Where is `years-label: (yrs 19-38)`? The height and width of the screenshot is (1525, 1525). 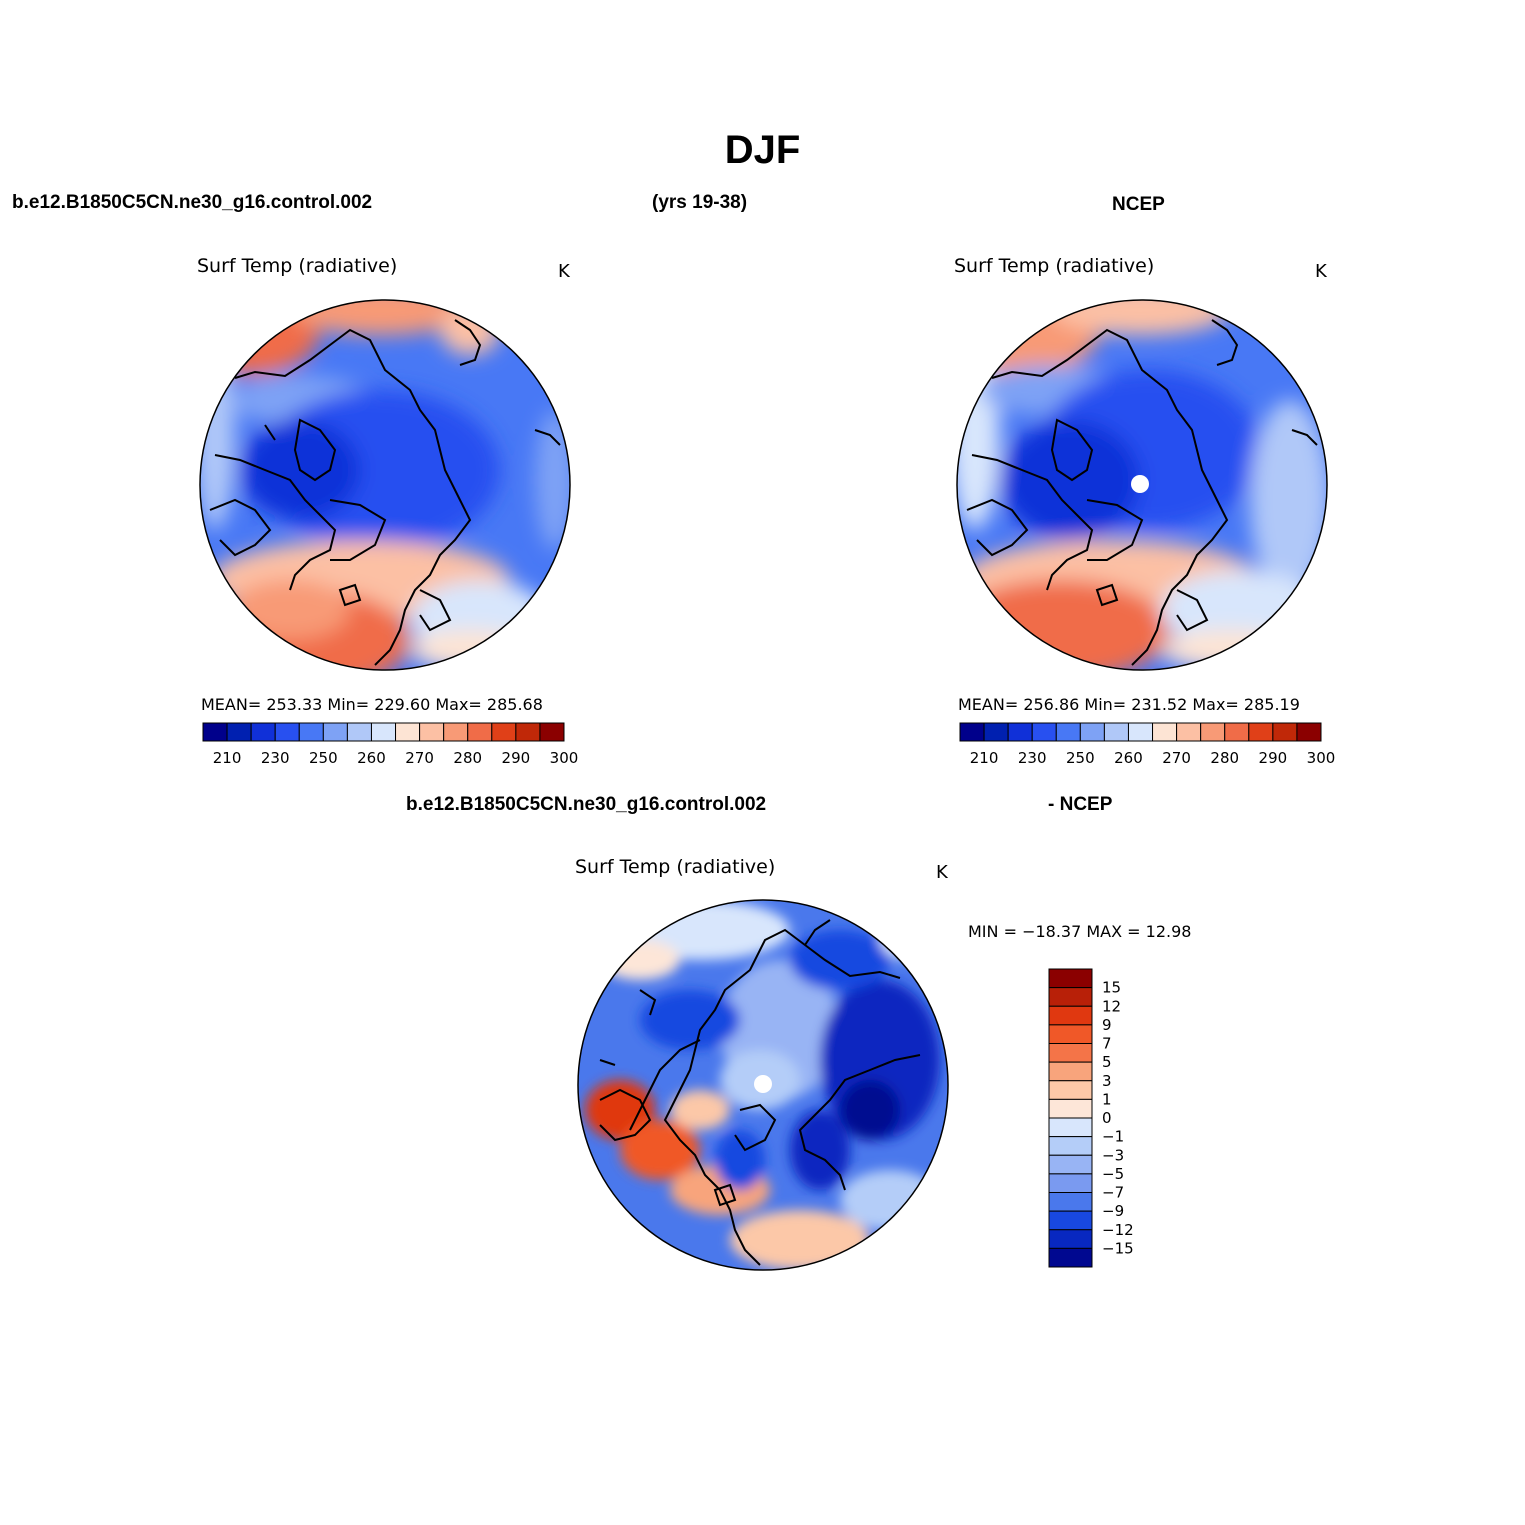
years-label: (yrs 19-38) is located at coordinates (700, 202).